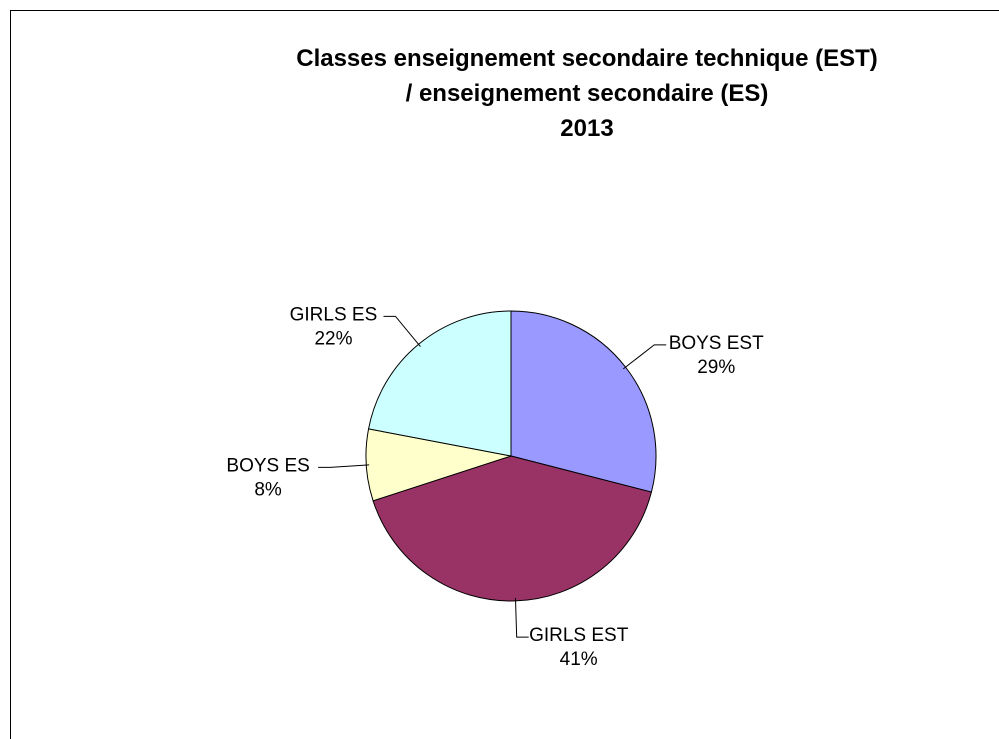 The image size is (999, 739). Describe the element at coordinates (267, 465) in the screenshot. I see `slice-label: BOYS ES` at that location.